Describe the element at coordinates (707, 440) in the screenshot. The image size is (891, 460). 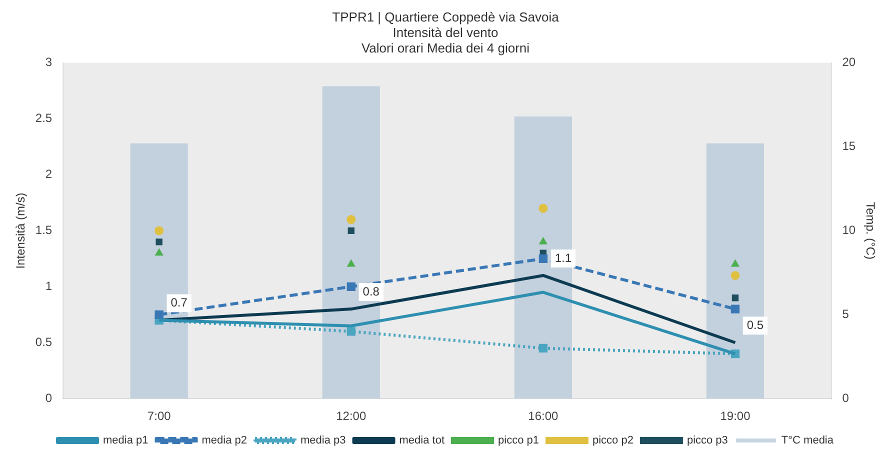
I see `legend-label: picco p3` at that location.